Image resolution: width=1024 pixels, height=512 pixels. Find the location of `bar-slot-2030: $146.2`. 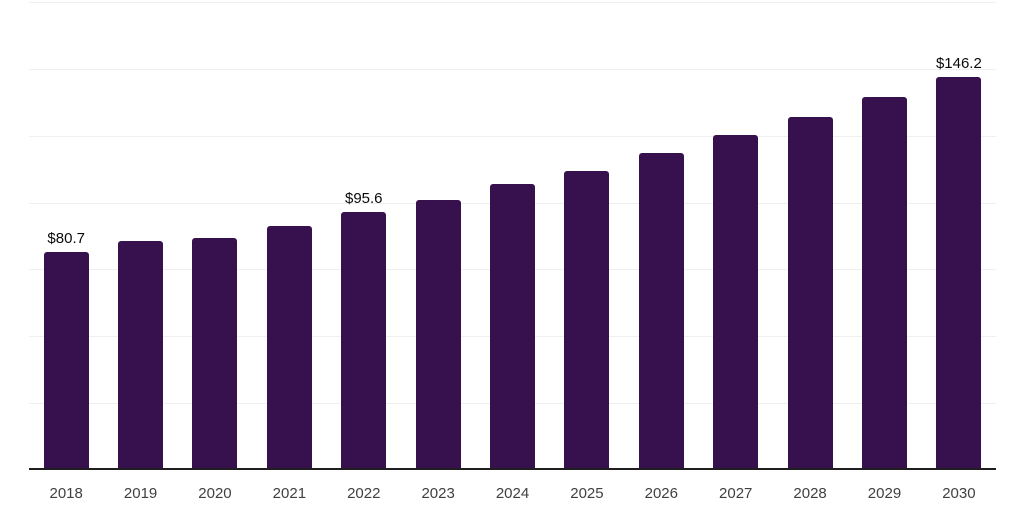

bar-slot-2030: $146.2 is located at coordinates (959, 262).